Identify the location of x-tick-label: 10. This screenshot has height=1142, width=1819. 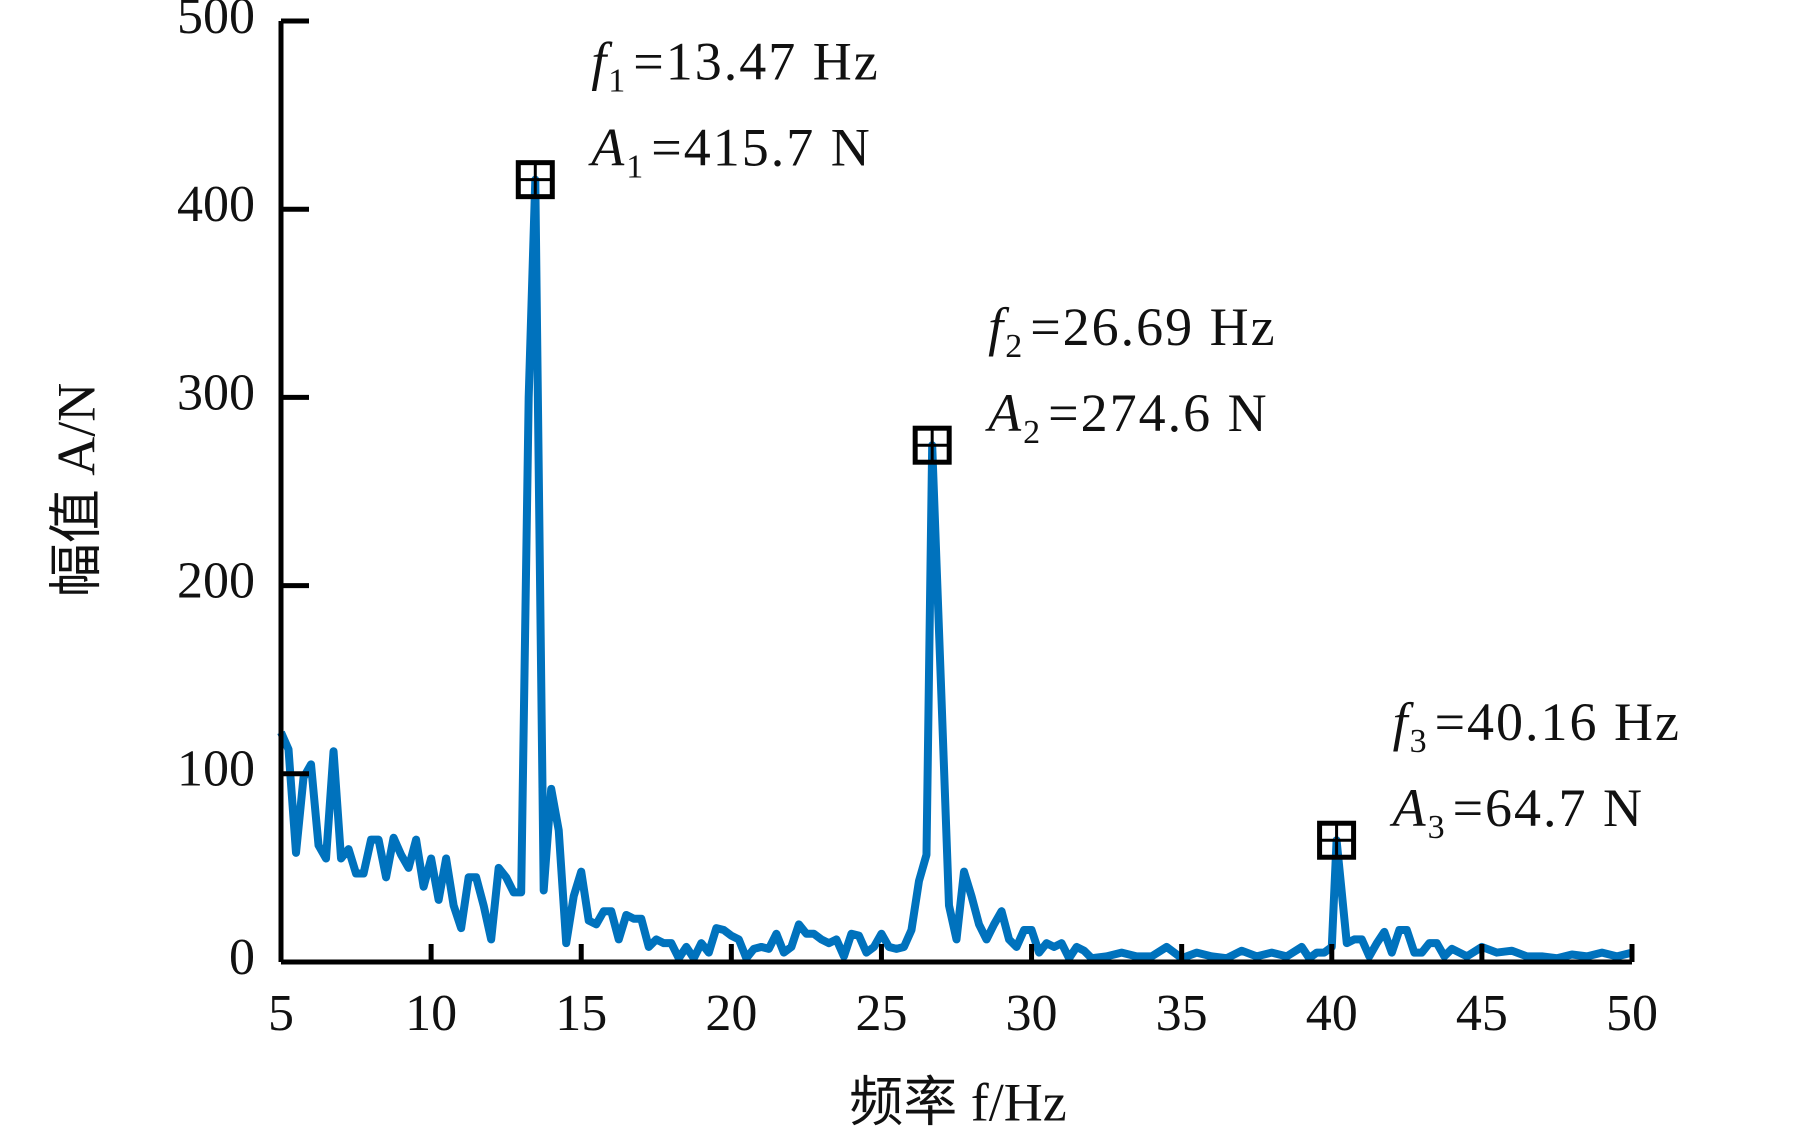
(431, 1013).